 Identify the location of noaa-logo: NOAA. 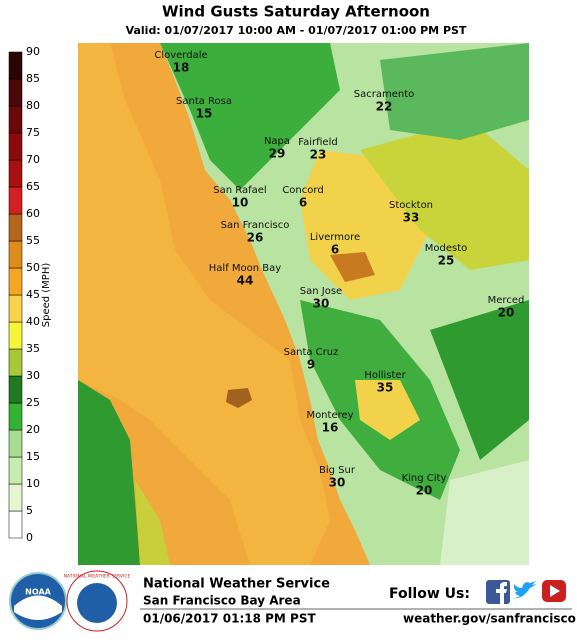
(38, 592).